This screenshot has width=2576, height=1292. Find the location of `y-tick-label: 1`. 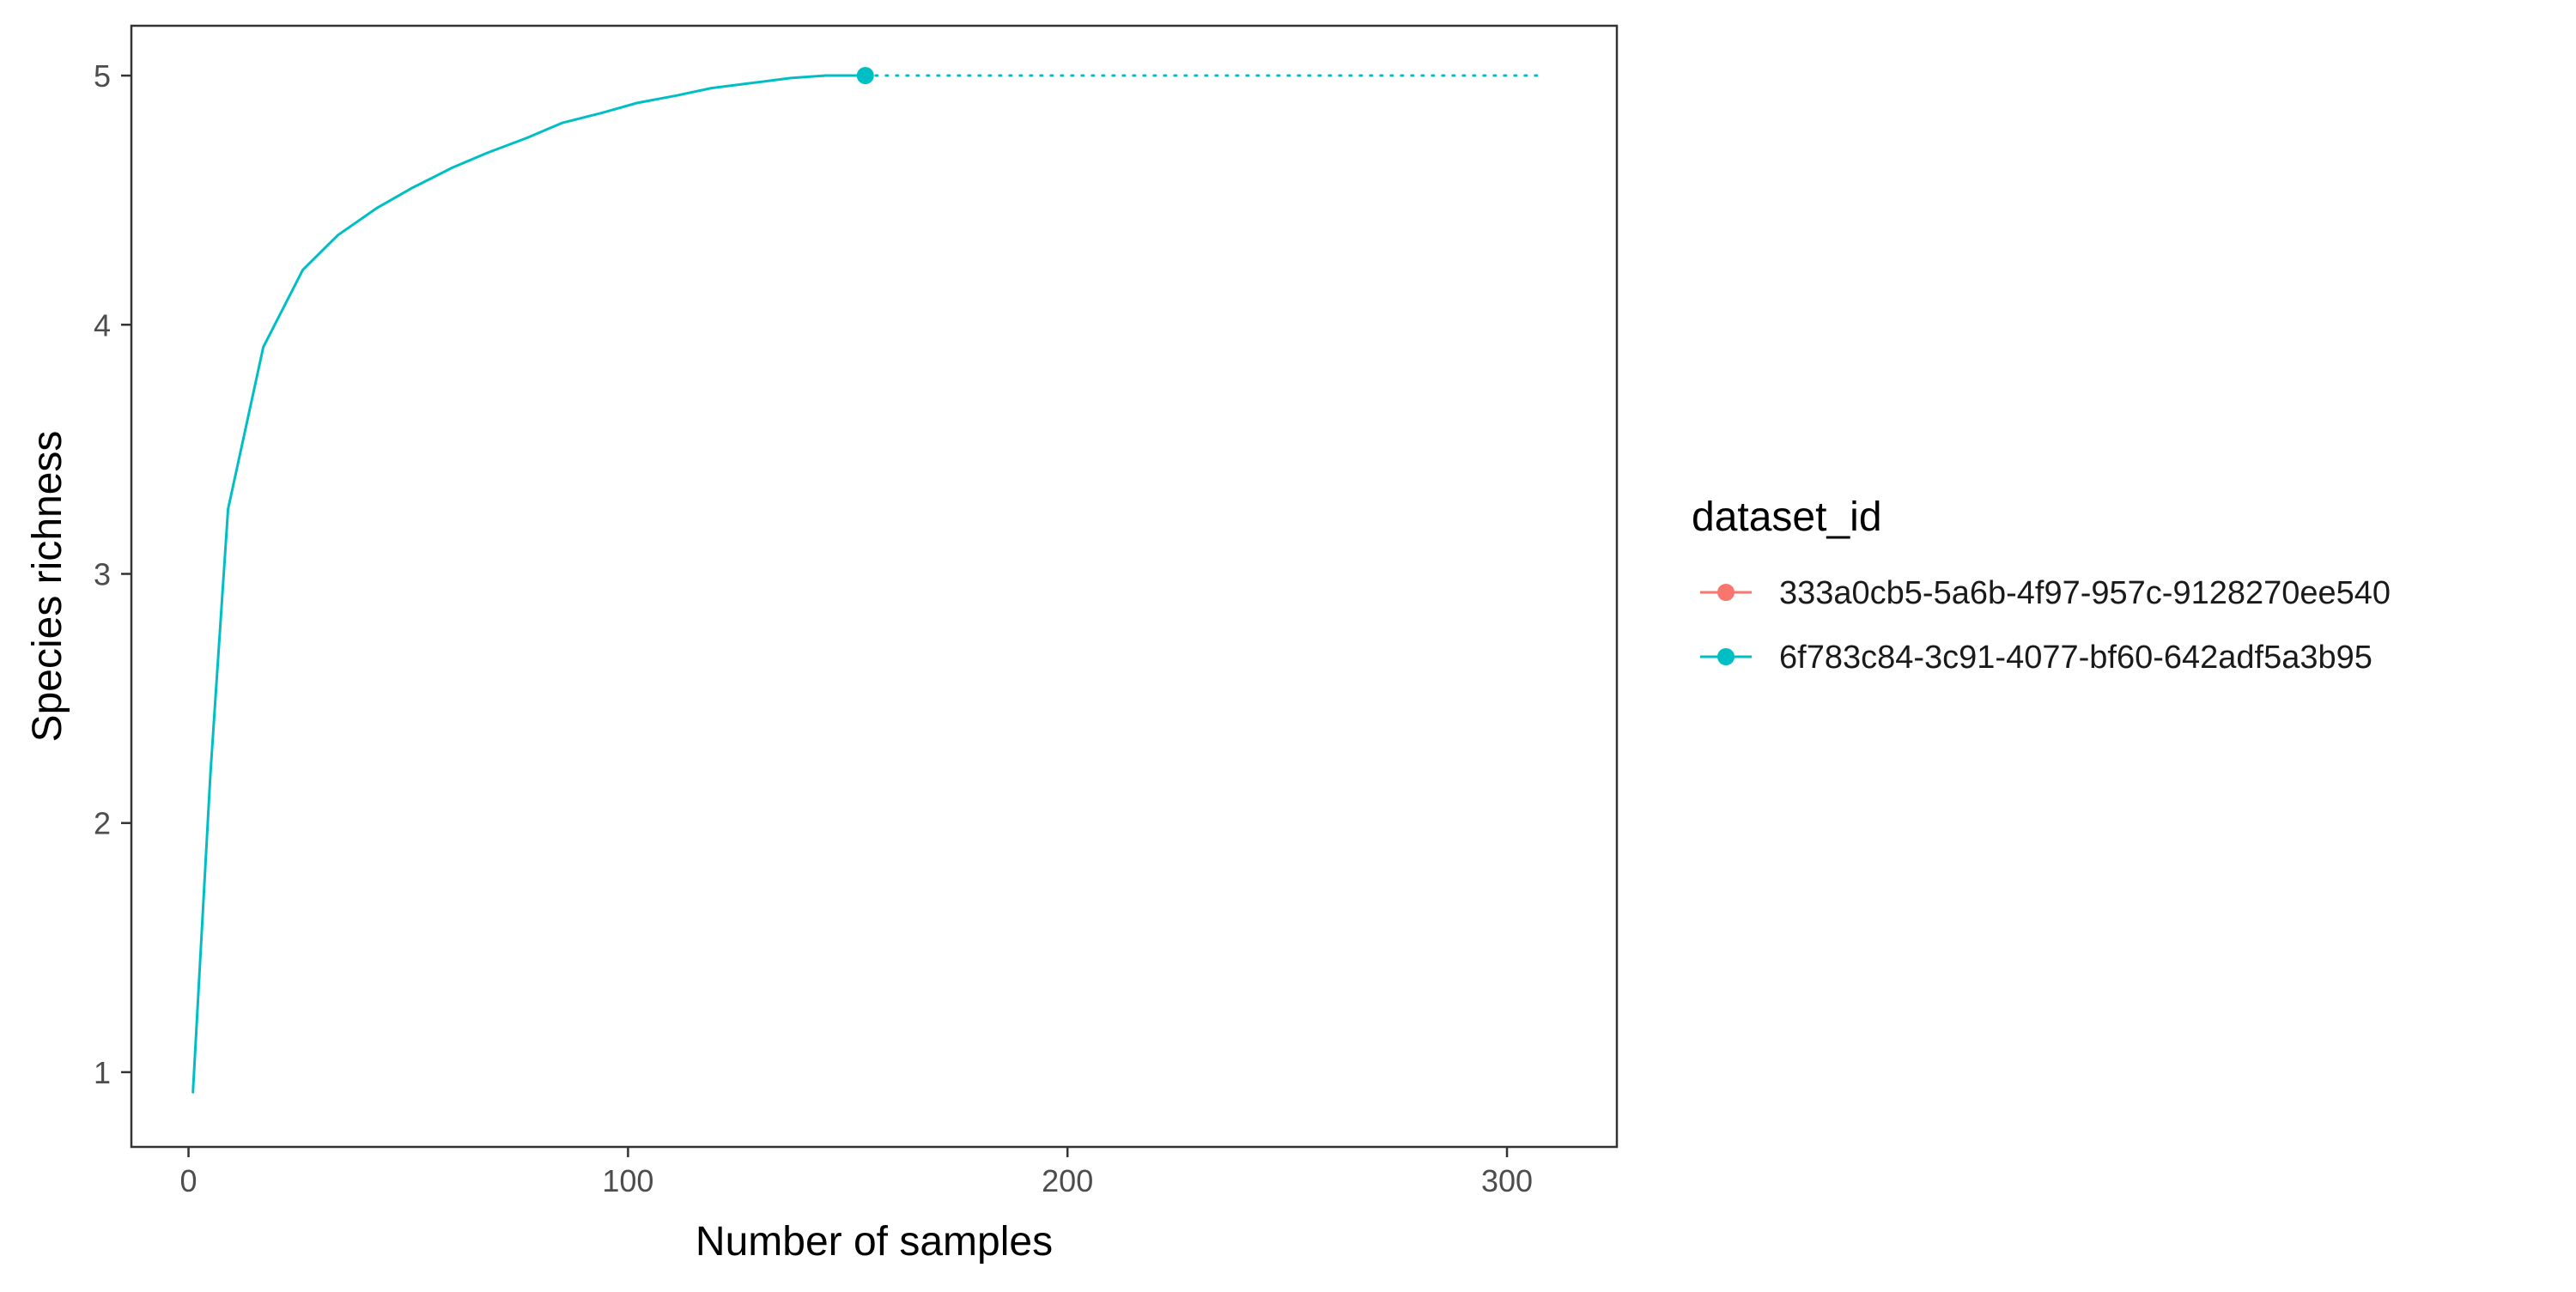

y-tick-label: 1 is located at coordinates (102, 1072).